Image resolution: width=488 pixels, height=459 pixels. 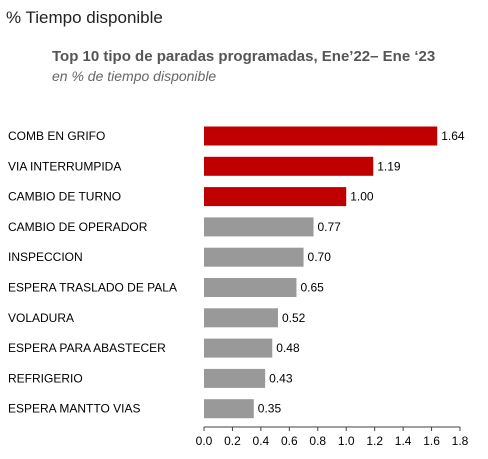 I want to click on category-label: REFRIGERIO, so click(x=45, y=378).